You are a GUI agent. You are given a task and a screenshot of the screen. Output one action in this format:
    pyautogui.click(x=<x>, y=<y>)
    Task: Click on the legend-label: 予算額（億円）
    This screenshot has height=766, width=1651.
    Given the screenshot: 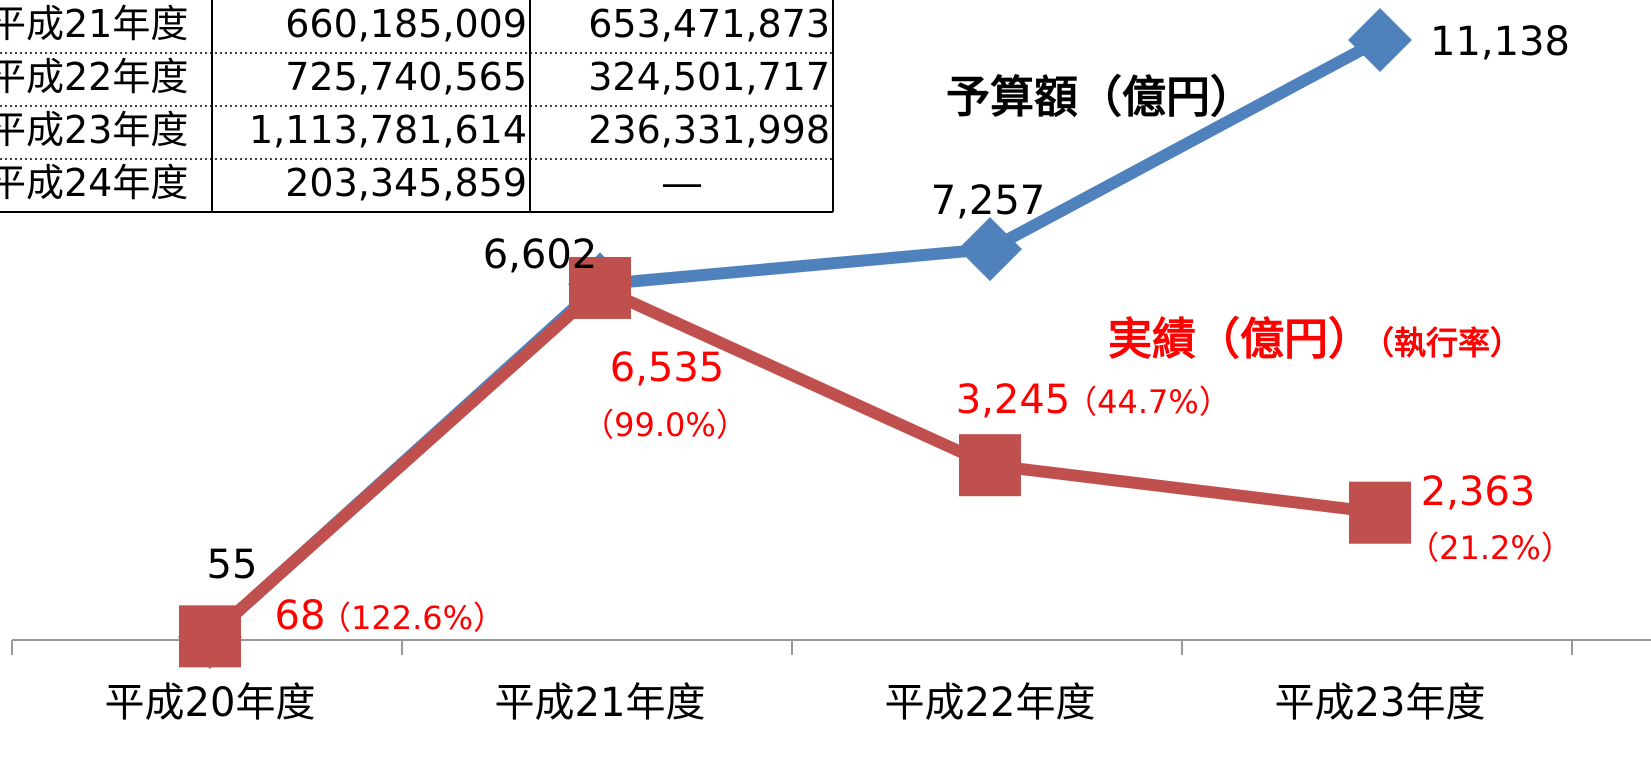 What is the action you would take?
    pyautogui.click(x=1100, y=97)
    